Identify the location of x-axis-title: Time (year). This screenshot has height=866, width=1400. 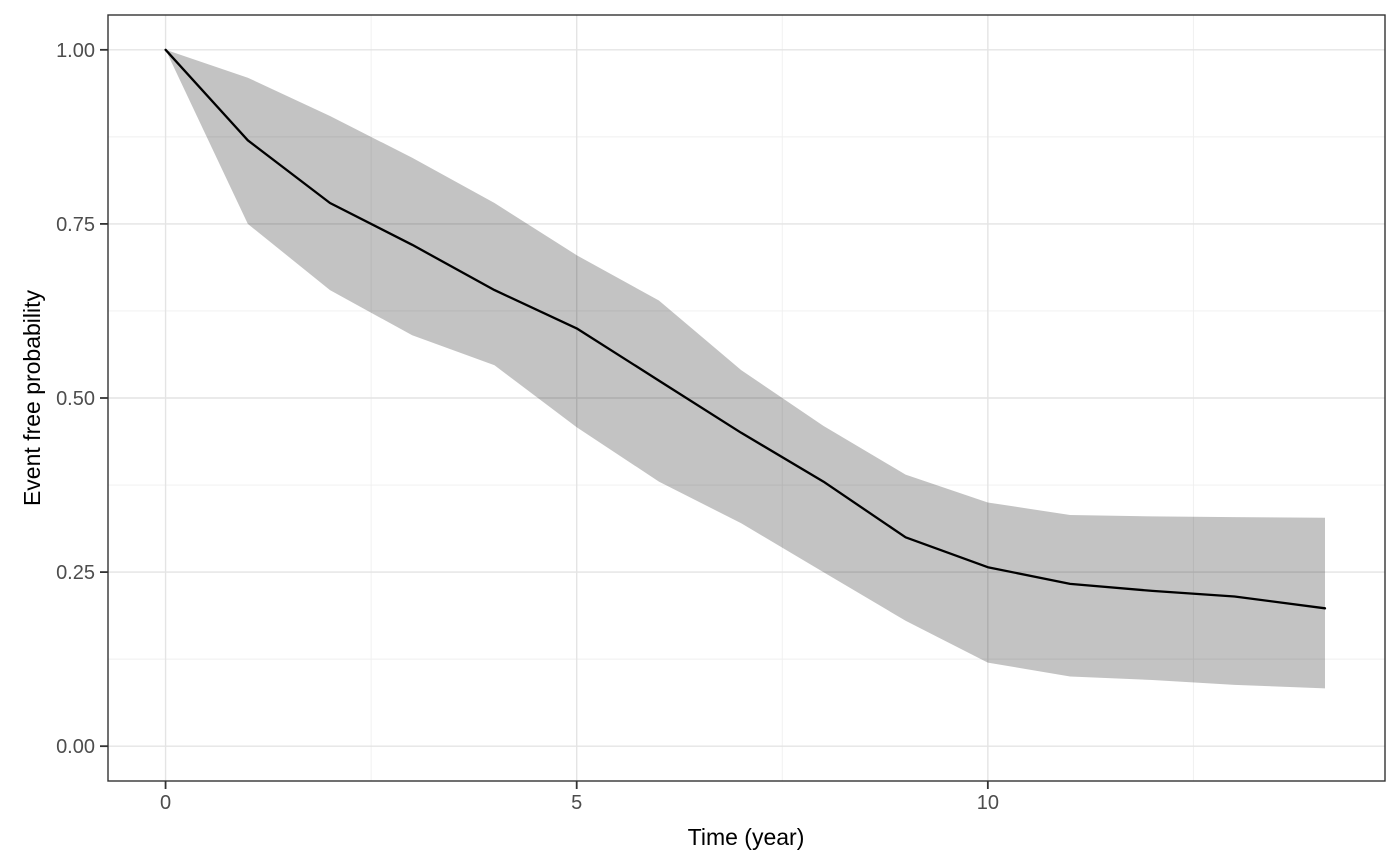
(746, 837).